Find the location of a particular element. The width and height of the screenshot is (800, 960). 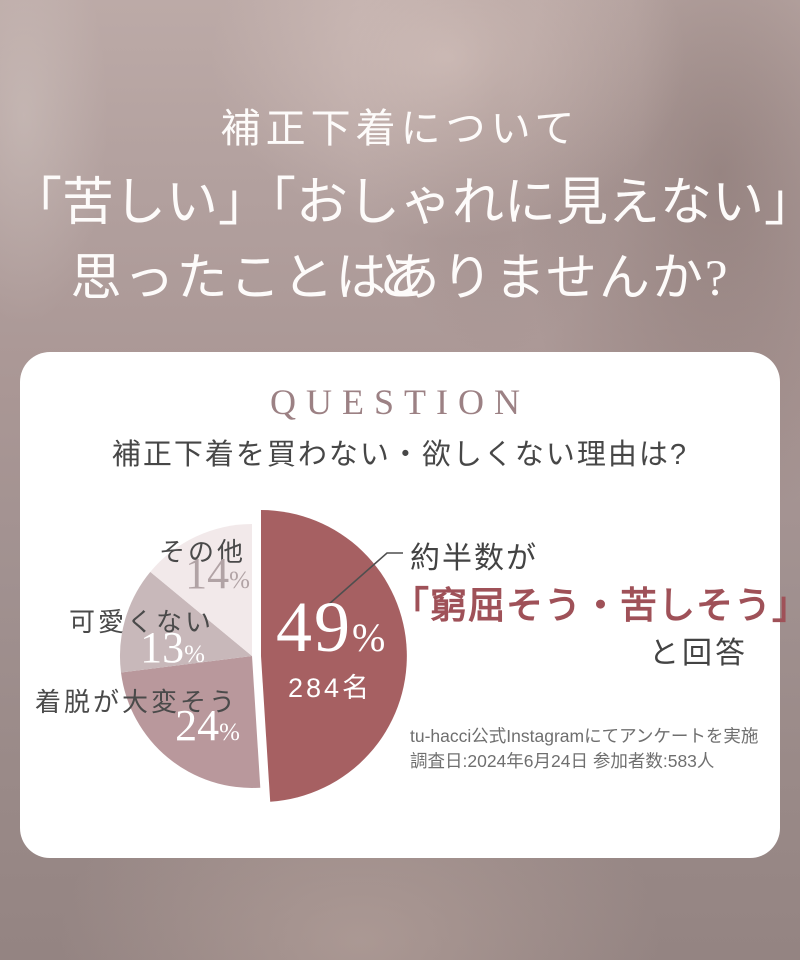

pie-pct-main: 49% is located at coordinates (331, 627).